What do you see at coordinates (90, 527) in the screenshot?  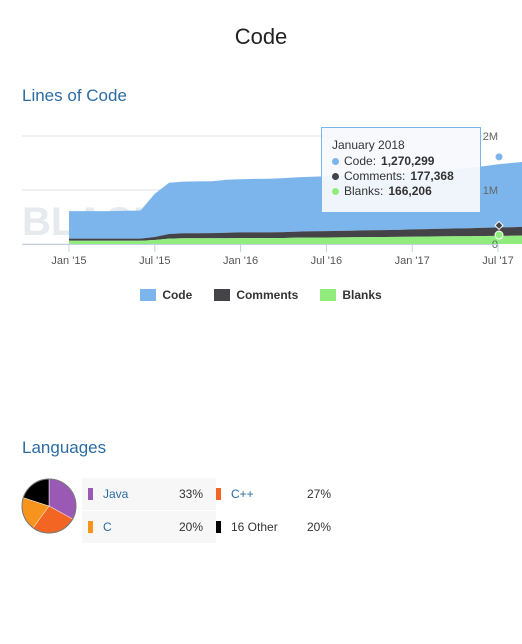 I see `c-color-swatch` at bounding box center [90, 527].